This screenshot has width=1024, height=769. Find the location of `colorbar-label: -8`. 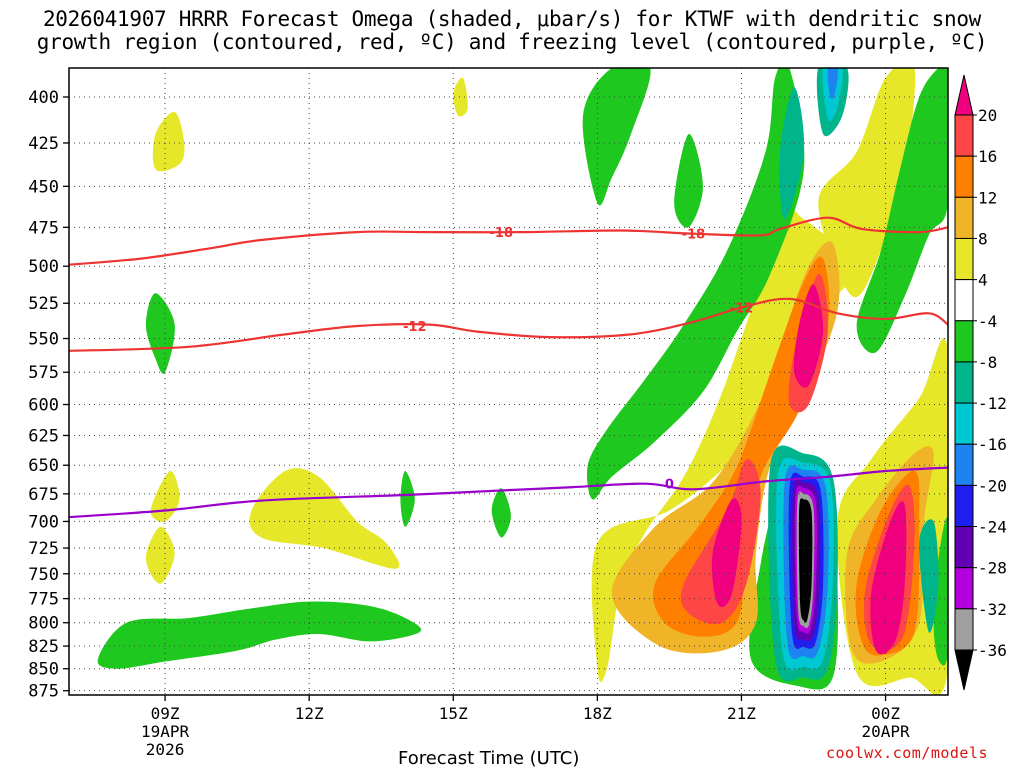

colorbar-label: -8 is located at coordinates (987, 362).